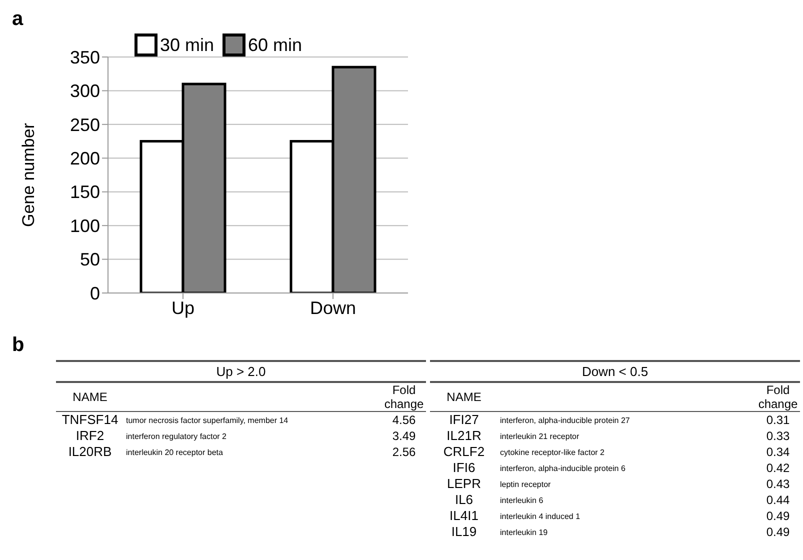  Describe the element at coordinates (778, 420) in the screenshot. I see `text: 0.31` at that location.